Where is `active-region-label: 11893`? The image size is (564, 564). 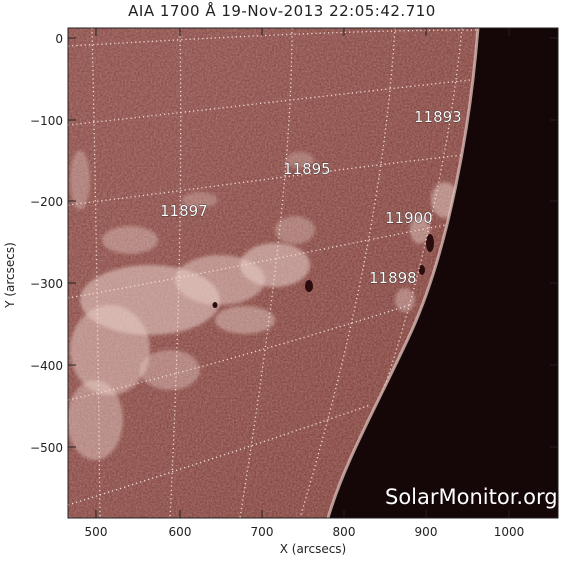
active-region-label: 11893 is located at coordinates (438, 117).